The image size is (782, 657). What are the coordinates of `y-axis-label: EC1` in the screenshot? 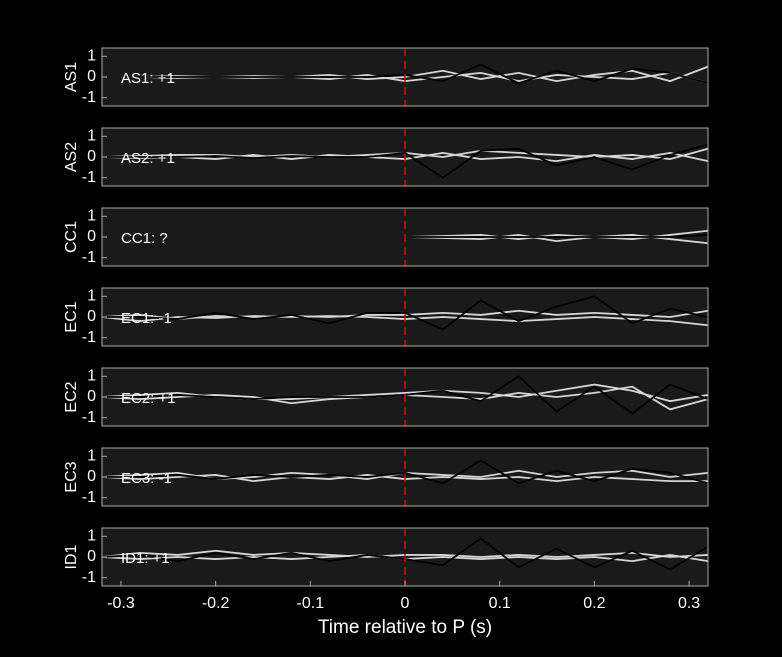 It's located at (71, 316).